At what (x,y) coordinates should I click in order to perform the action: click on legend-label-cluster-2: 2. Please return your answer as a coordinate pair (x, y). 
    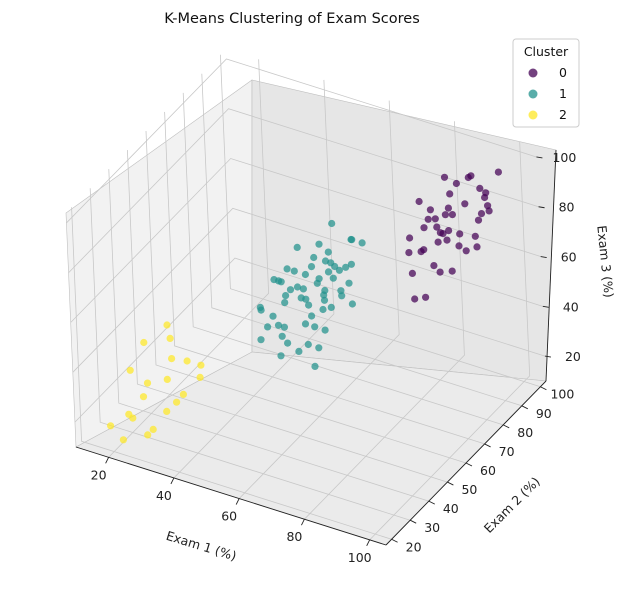
    Looking at the image, I should click on (563, 114).